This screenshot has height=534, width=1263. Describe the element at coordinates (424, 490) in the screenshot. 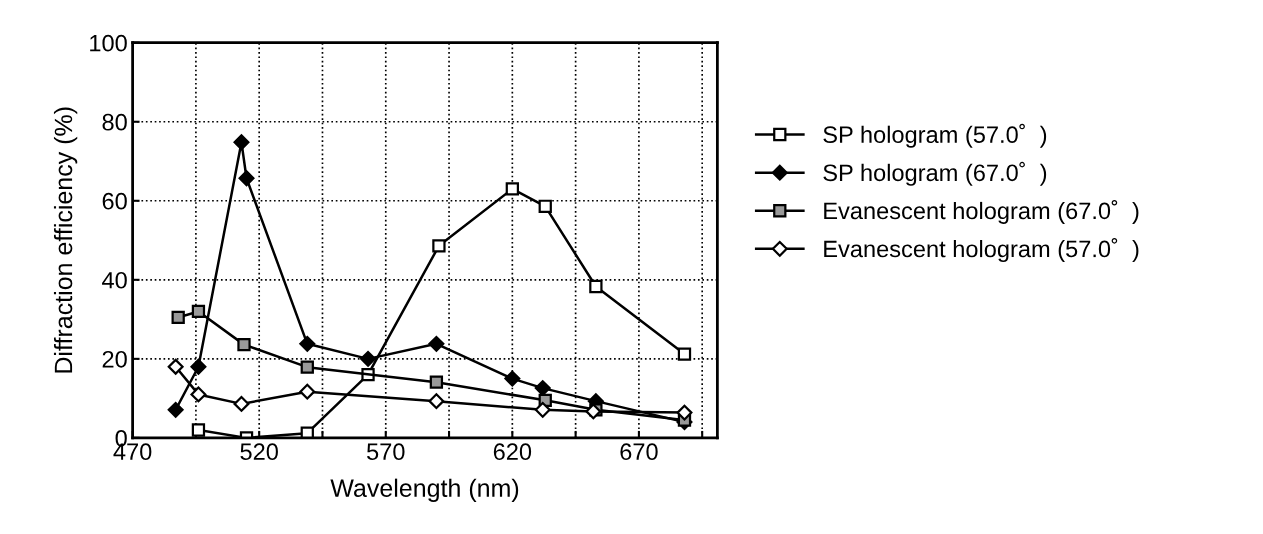

I see `x-axis-title: Wavelength (nm)` at that location.